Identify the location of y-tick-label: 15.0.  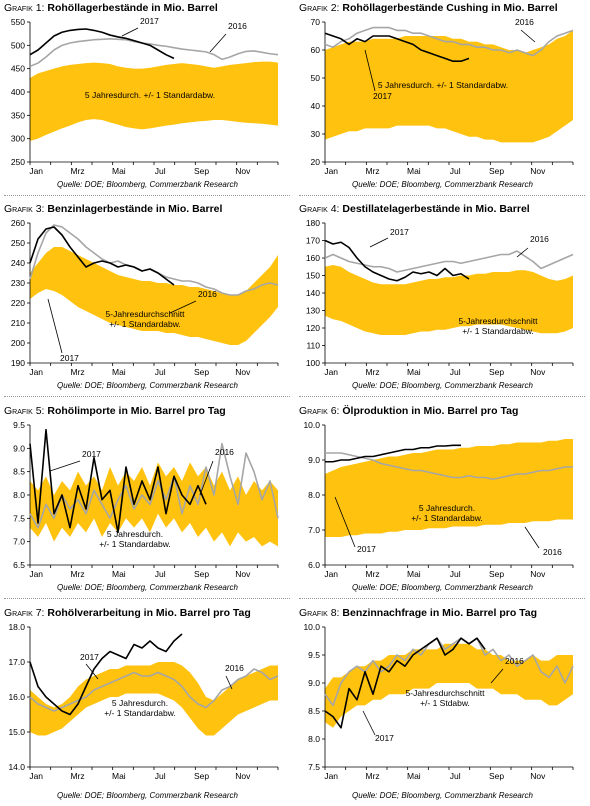
(16, 732).